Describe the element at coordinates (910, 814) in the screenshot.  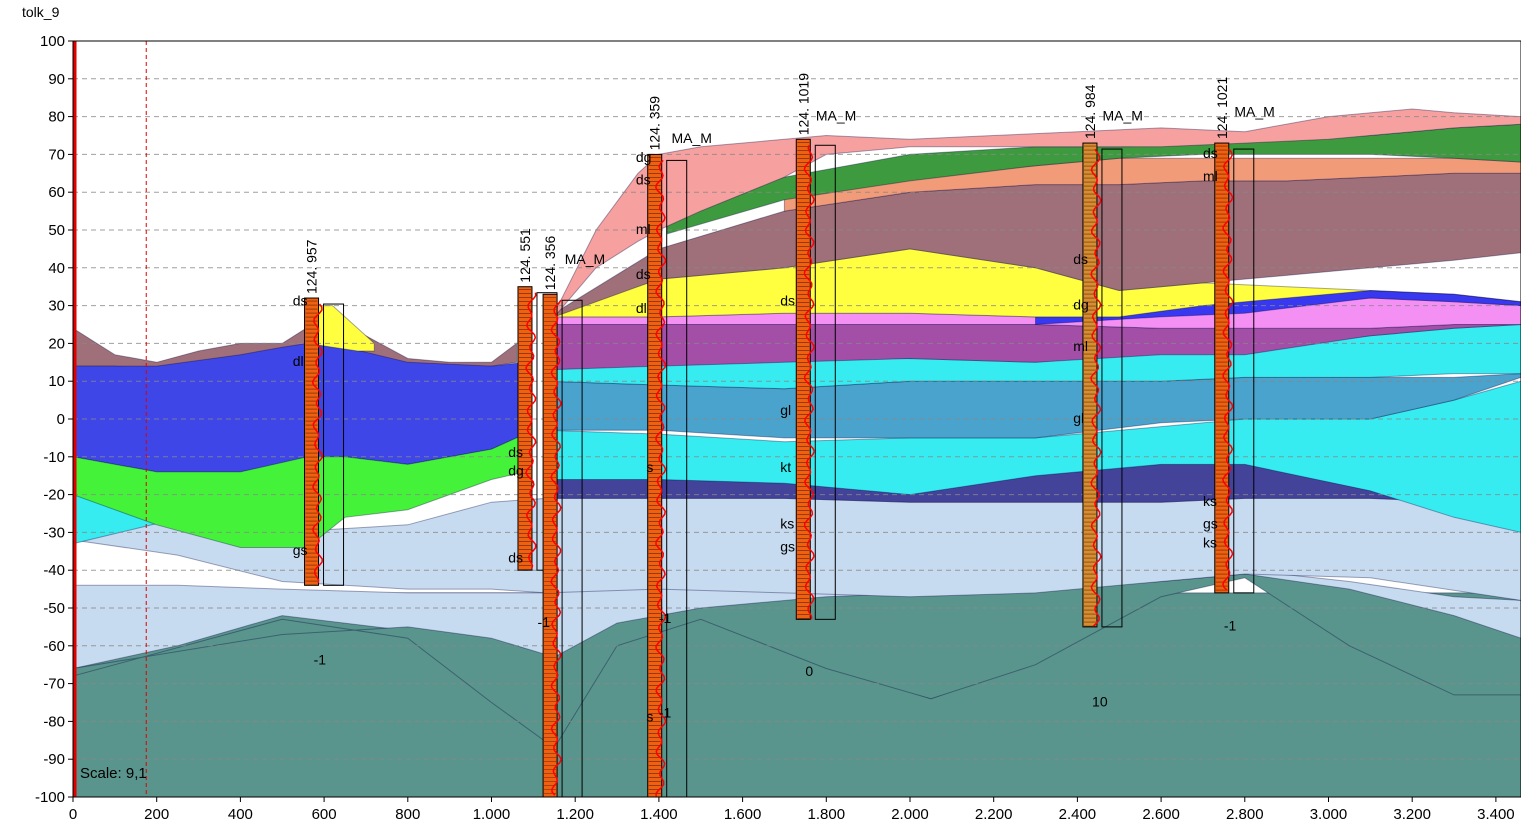
I see `x-tick-label-10: 2.000` at that location.